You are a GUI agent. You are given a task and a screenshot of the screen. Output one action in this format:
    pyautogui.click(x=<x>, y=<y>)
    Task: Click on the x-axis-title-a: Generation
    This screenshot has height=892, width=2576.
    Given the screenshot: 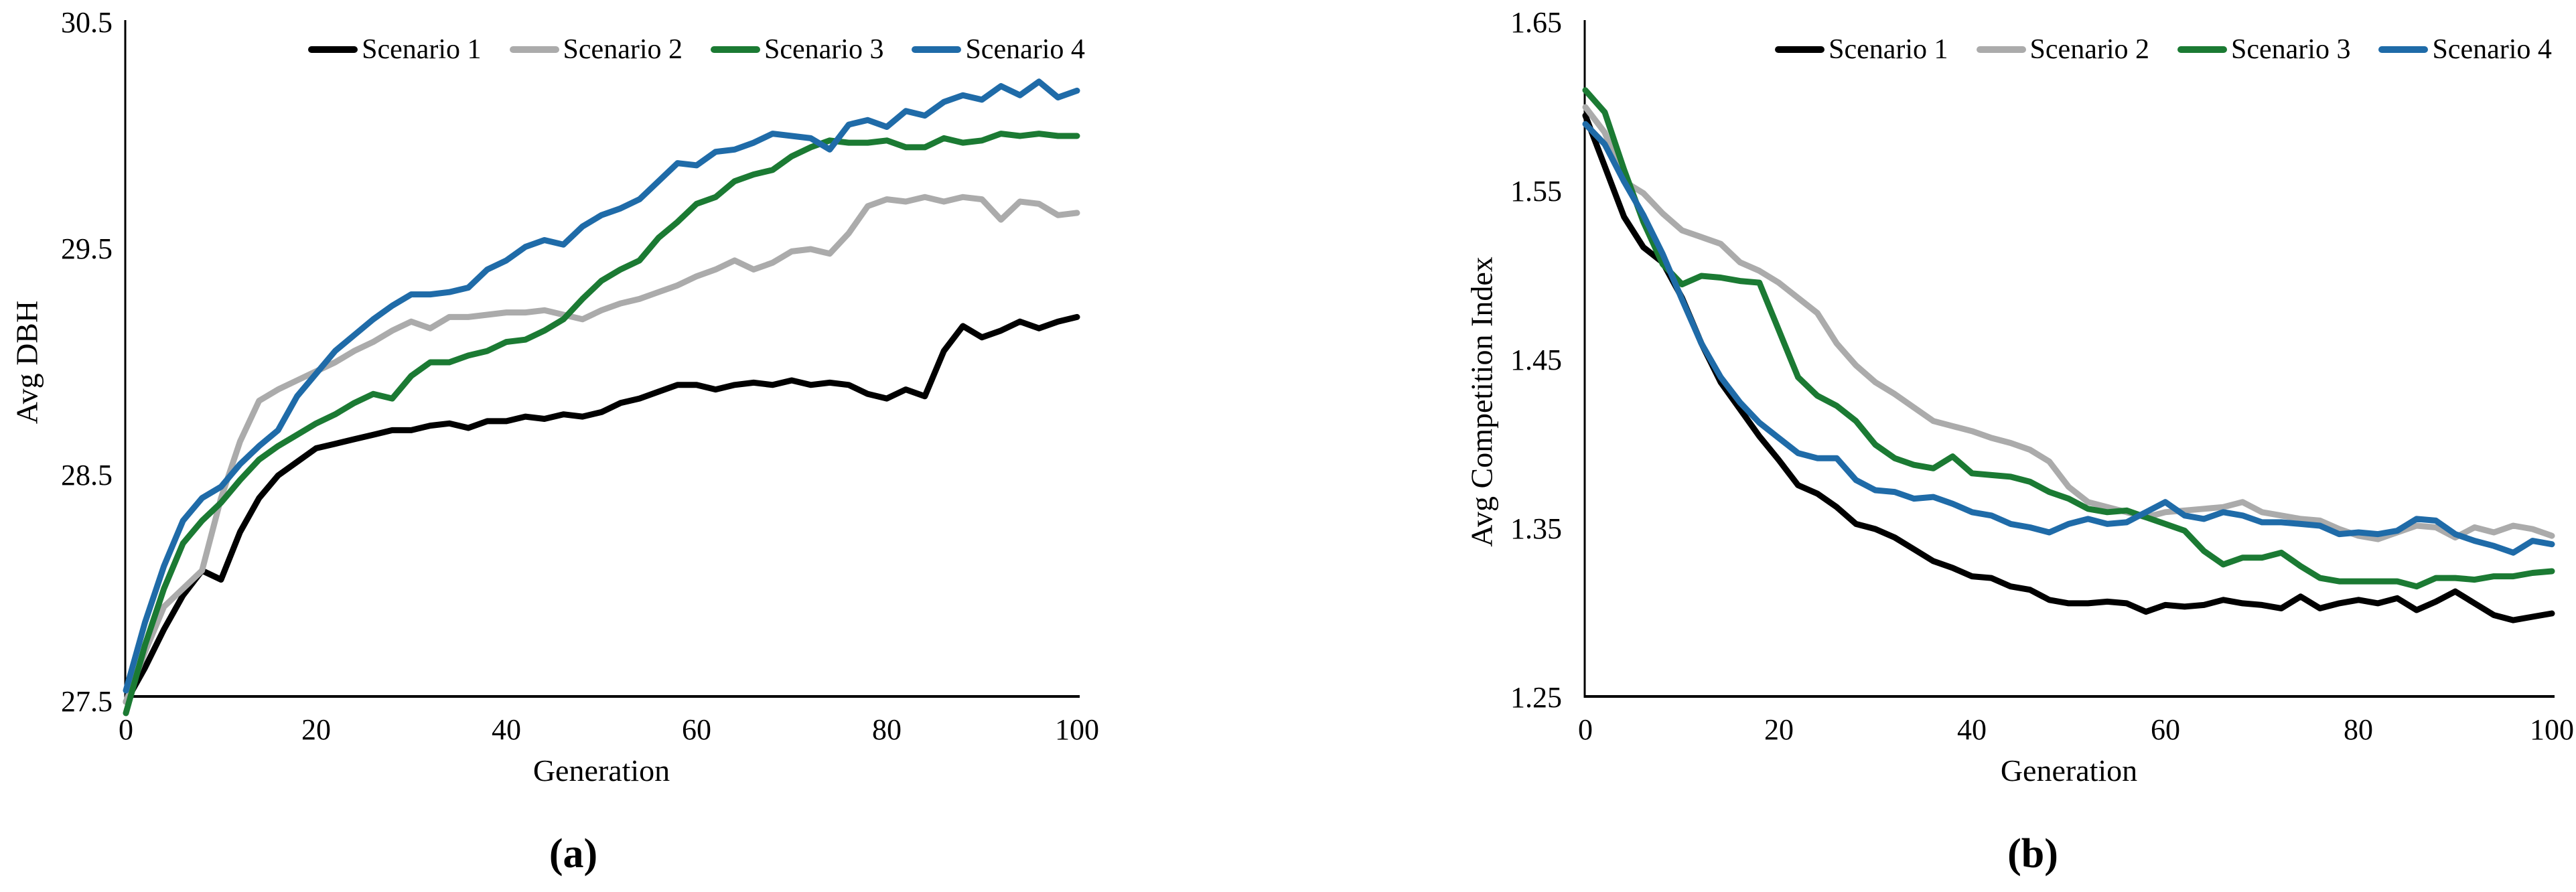 What is the action you would take?
    pyautogui.click(x=601, y=770)
    